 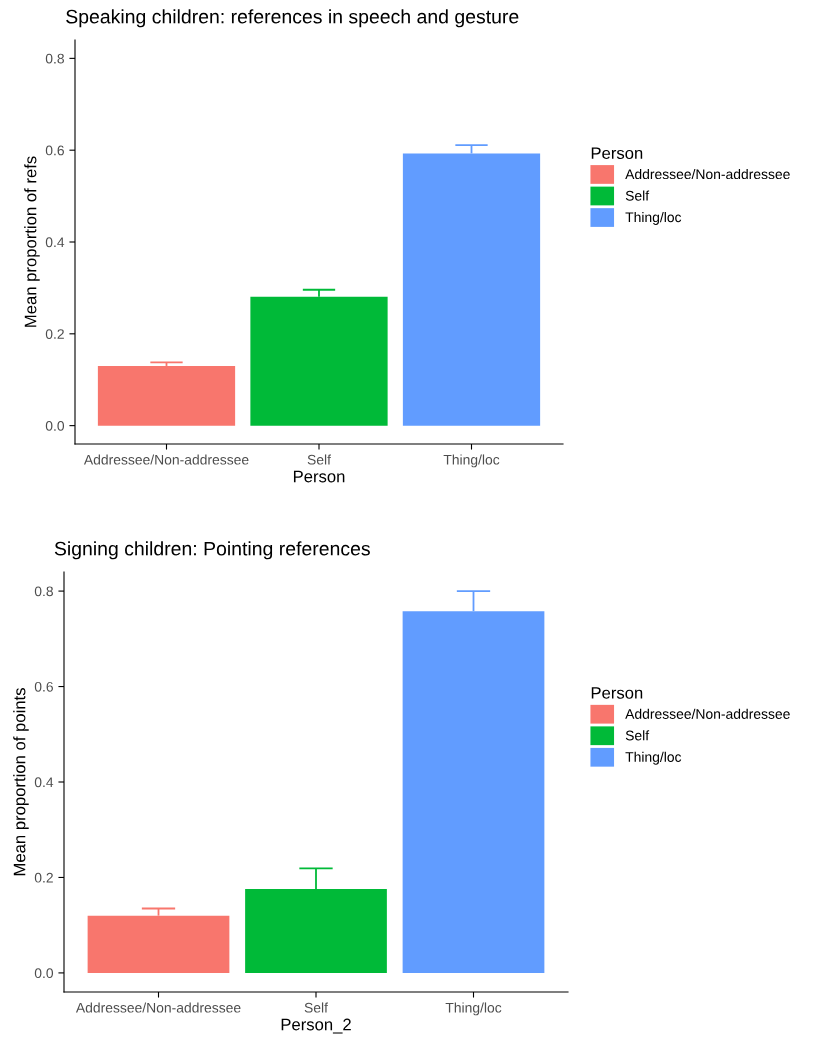 I want to click on chart-title: Speaking children: references in speech and gesture, so click(x=292, y=18).